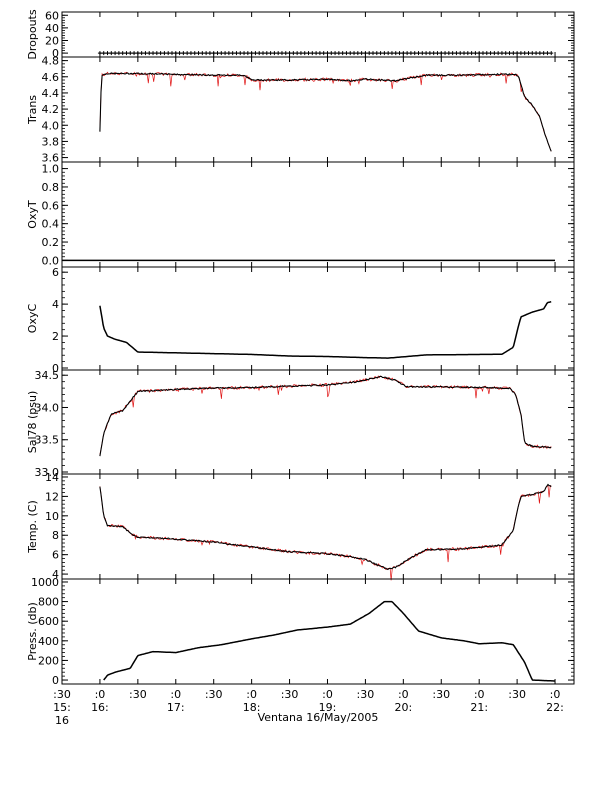  Describe the element at coordinates (51, 61) in the screenshot. I see `y-tick-label: 4.8` at that location.